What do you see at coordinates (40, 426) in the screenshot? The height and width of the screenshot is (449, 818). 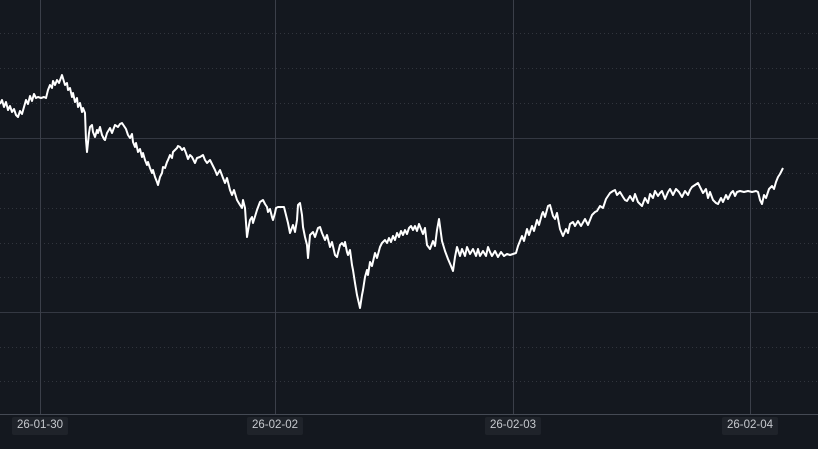 I see `x-axis-label: 26-01-30` at bounding box center [40, 426].